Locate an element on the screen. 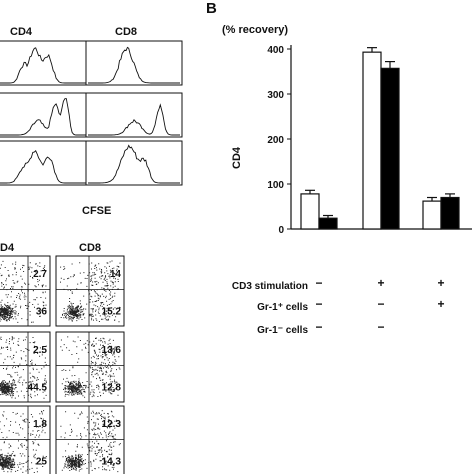 This screenshot has height=474, width=474. hist-col-header-cd8: CD8 is located at coordinates (126, 32).